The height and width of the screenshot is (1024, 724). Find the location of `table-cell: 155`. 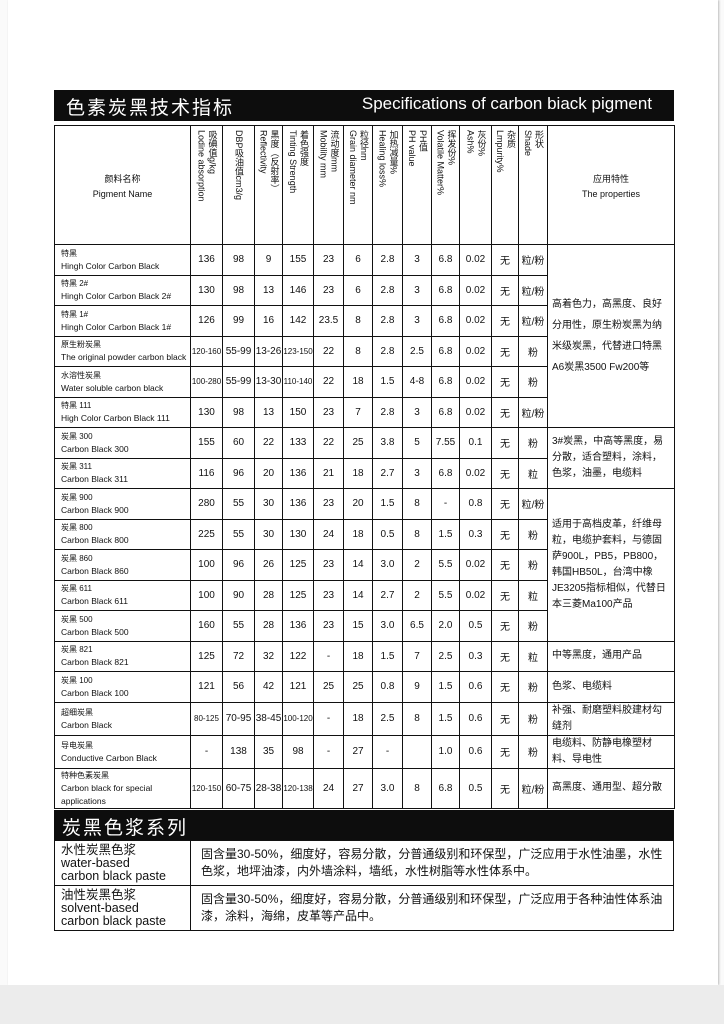

table-cell: 155 is located at coordinates (206, 443).